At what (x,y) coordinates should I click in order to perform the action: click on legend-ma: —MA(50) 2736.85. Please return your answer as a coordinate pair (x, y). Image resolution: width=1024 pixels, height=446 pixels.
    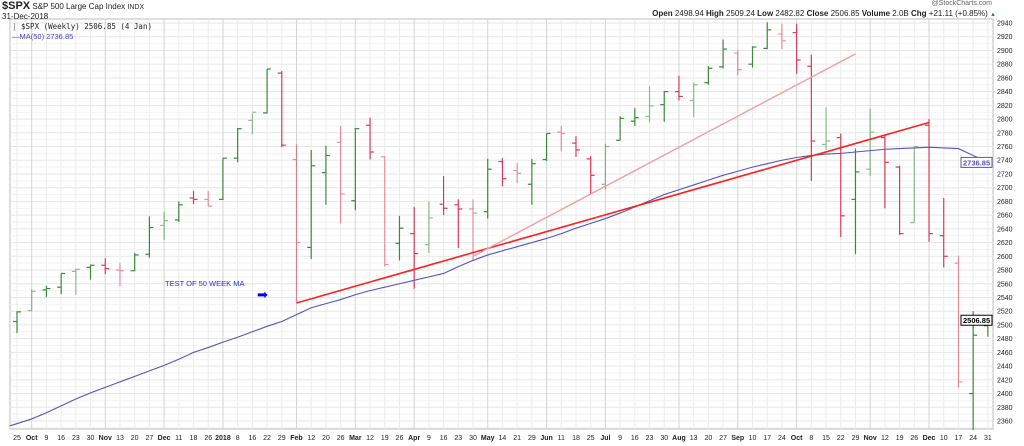
    Looking at the image, I should click on (42, 36).